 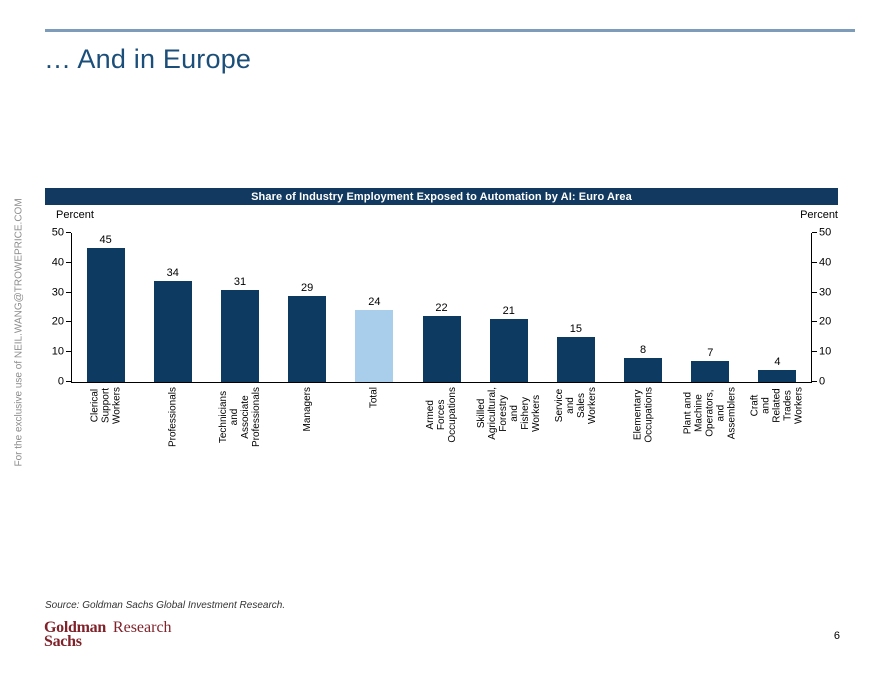 What do you see at coordinates (374, 302) in the screenshot?
I see `bar-value-label: 24` at bounding box center [374, 302].